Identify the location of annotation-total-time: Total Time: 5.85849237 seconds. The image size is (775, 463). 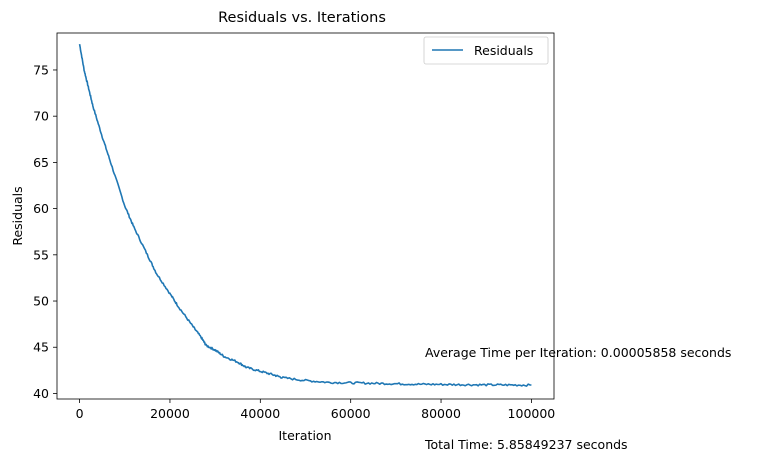
(526, 444).